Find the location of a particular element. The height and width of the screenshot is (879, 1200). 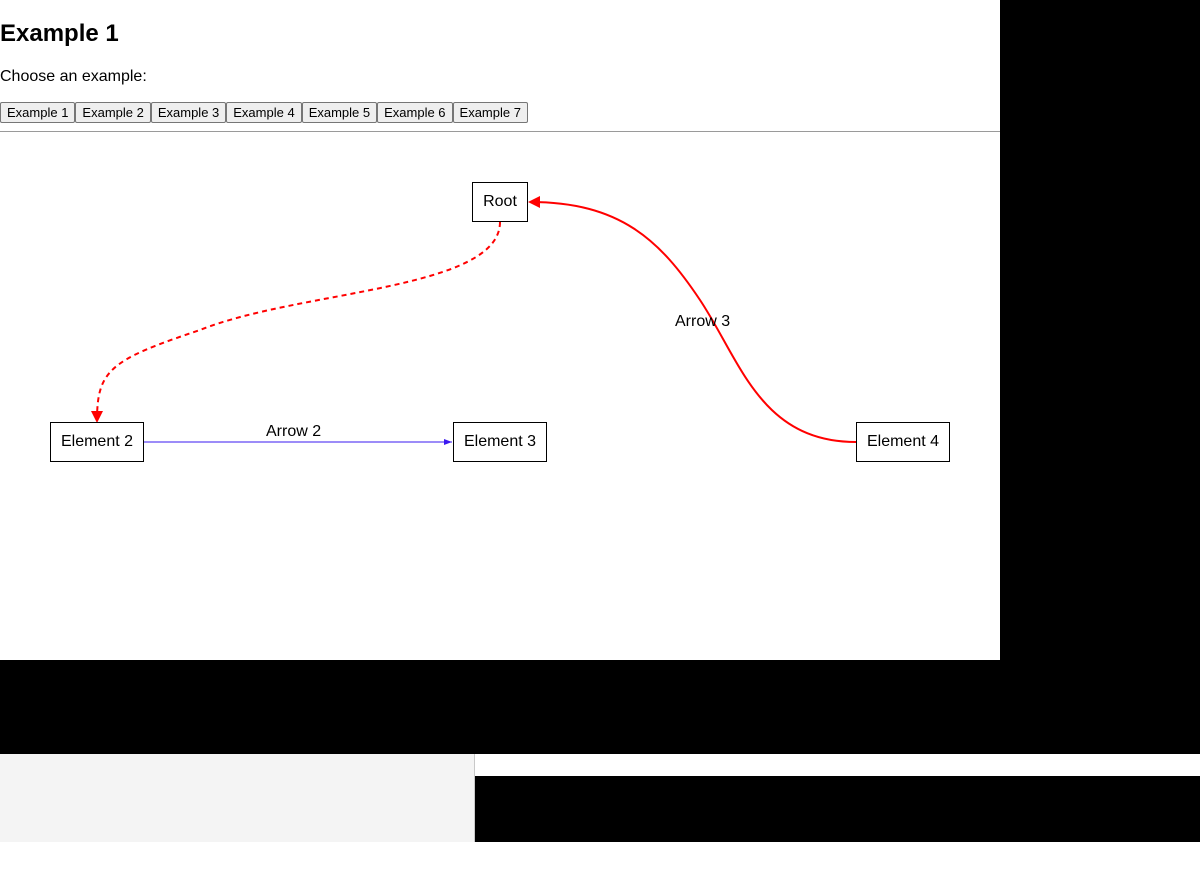

arrow-2-label: Arrow 2 is located at coordinates (294, 431).